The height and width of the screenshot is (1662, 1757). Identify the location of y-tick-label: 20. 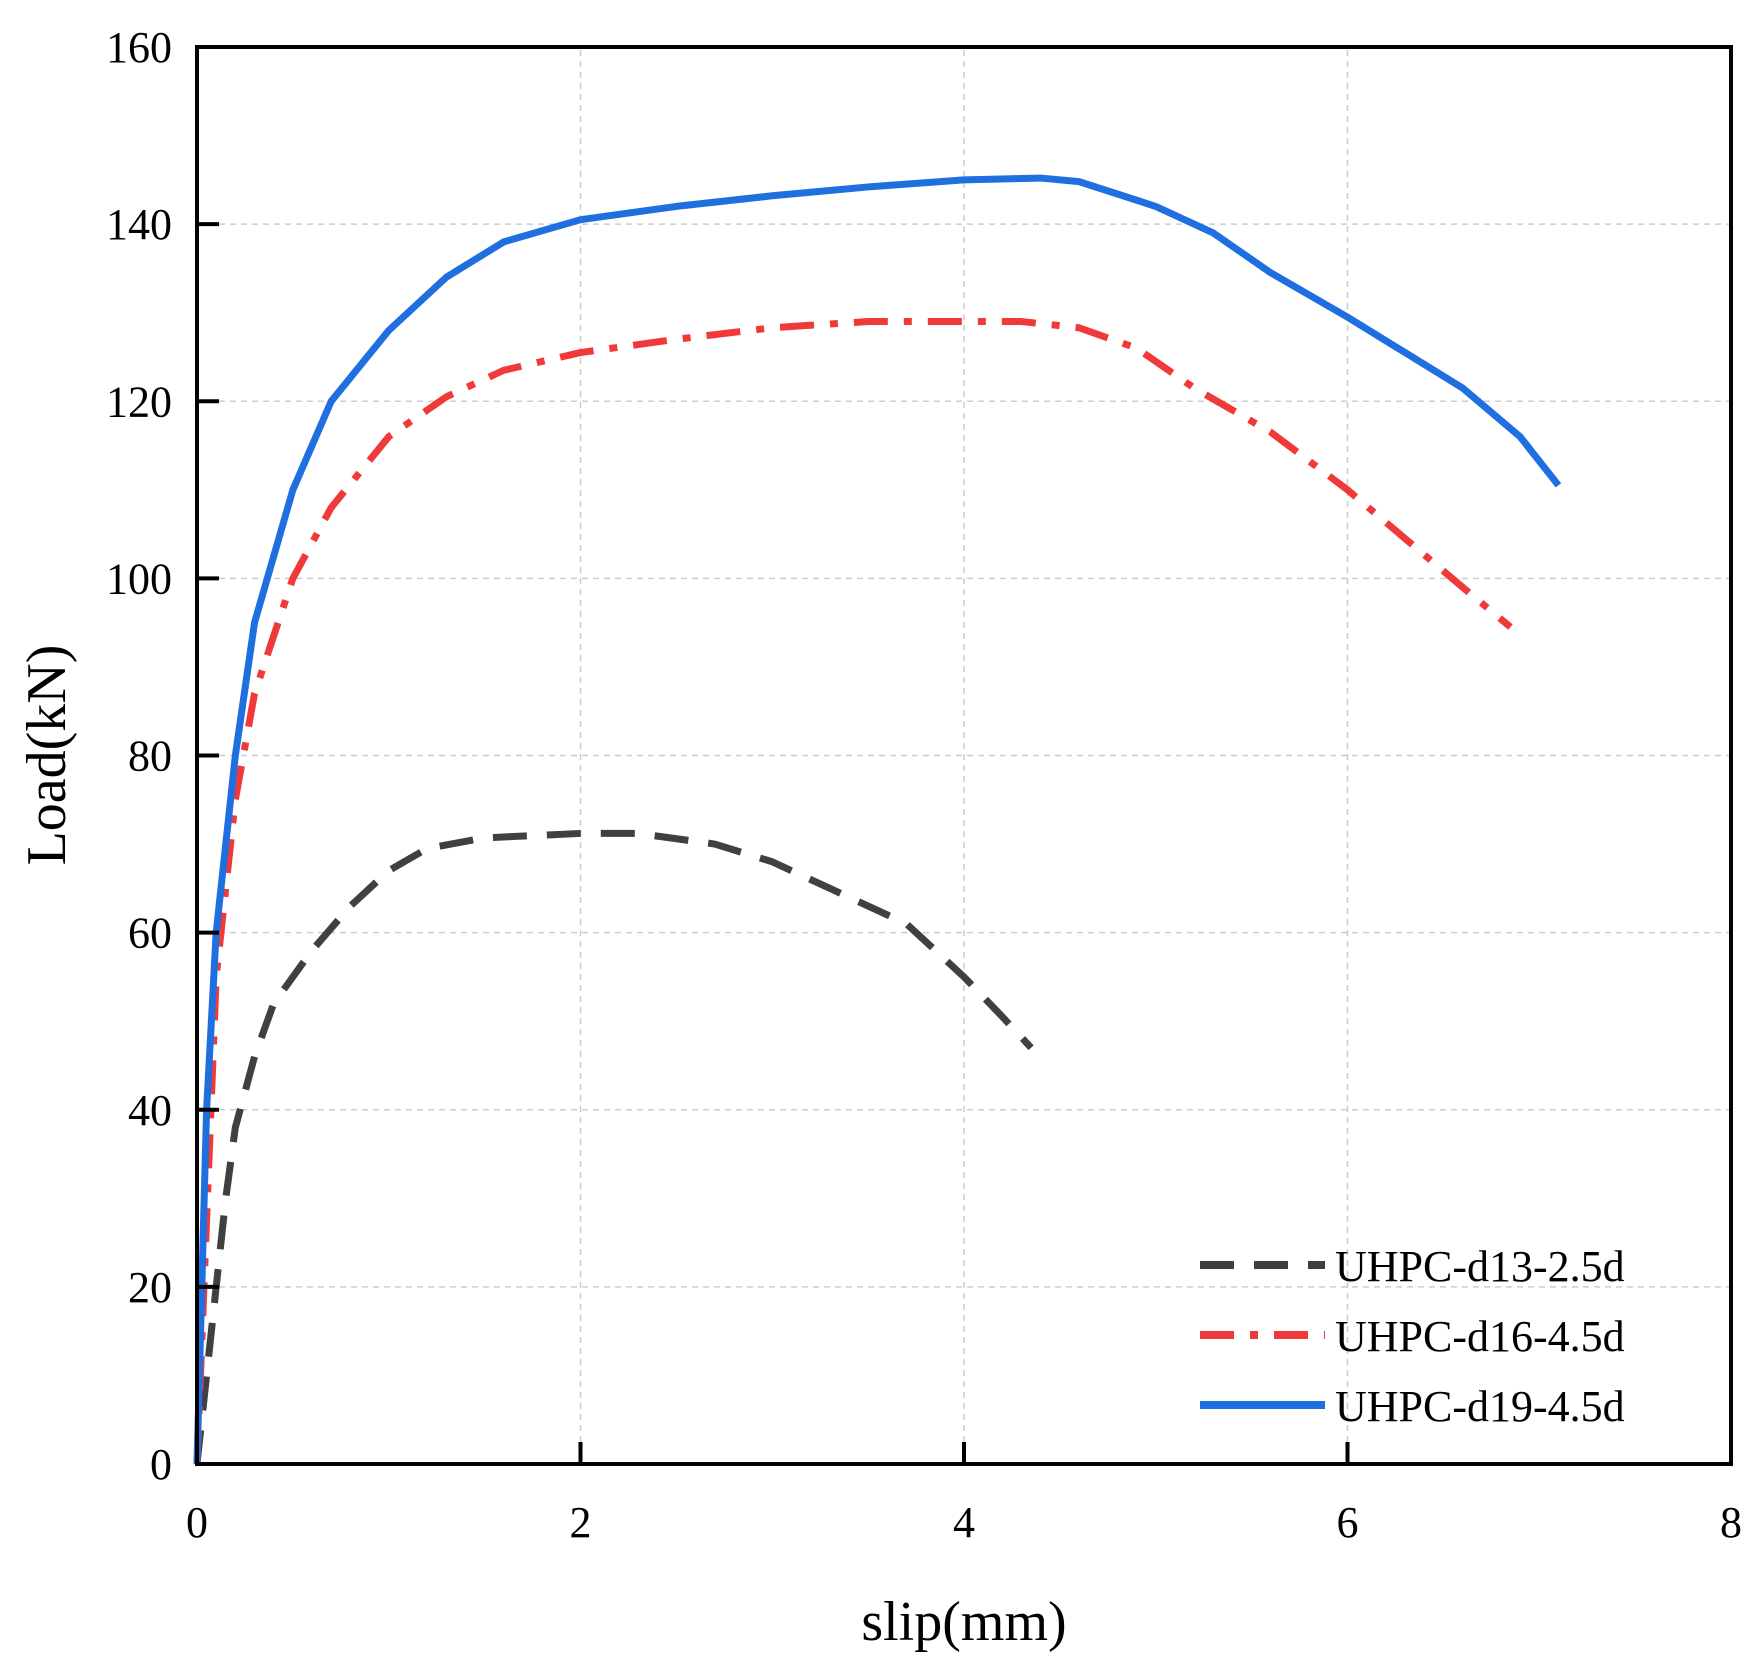
(150, 1287).